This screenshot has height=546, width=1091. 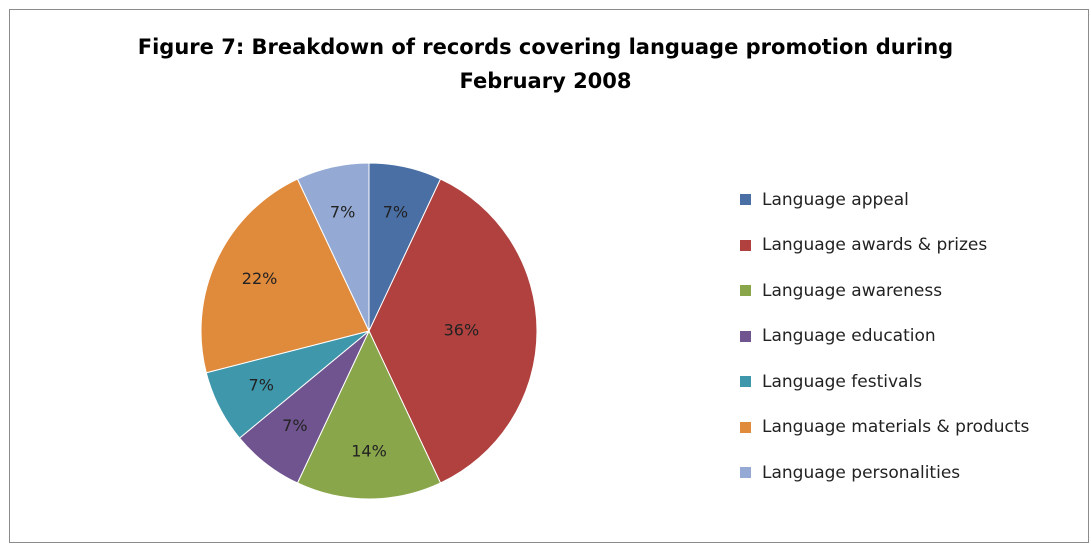 What do you see at coordinates (835, 199) in the screenshot?
I see `legend-label: Language appeal` at bounding box center [835, 199].